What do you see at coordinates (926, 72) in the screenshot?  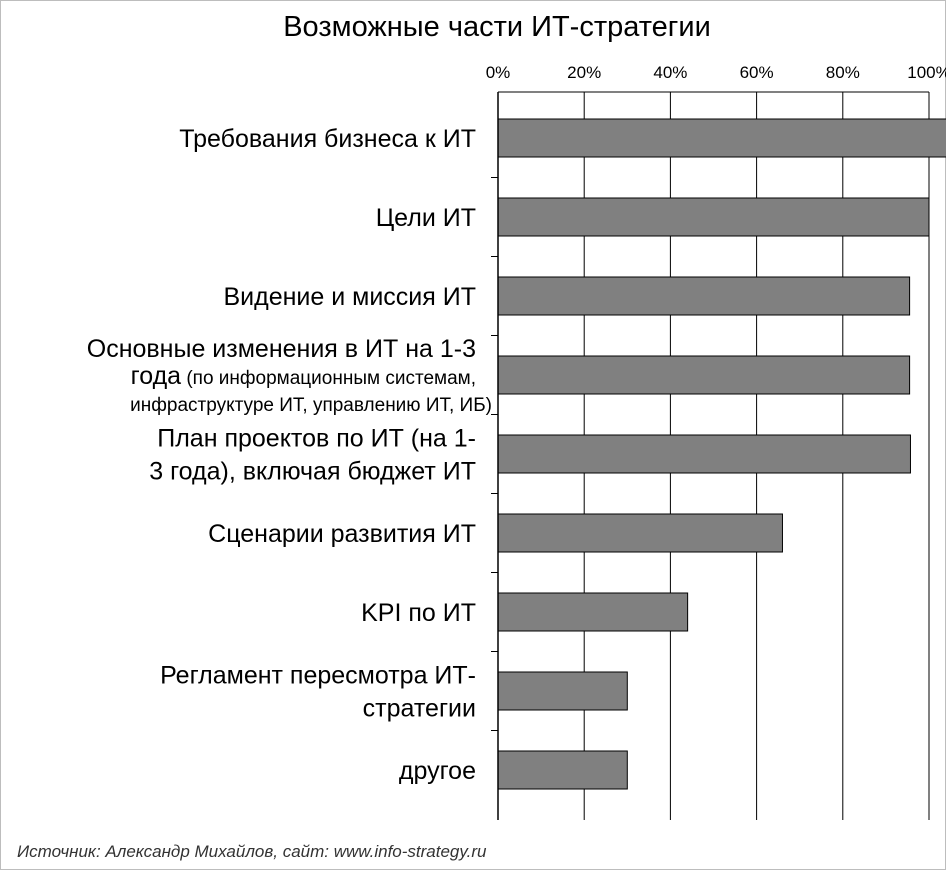 I see `x-tick-label: 100%` at bounding box center [926, 72].